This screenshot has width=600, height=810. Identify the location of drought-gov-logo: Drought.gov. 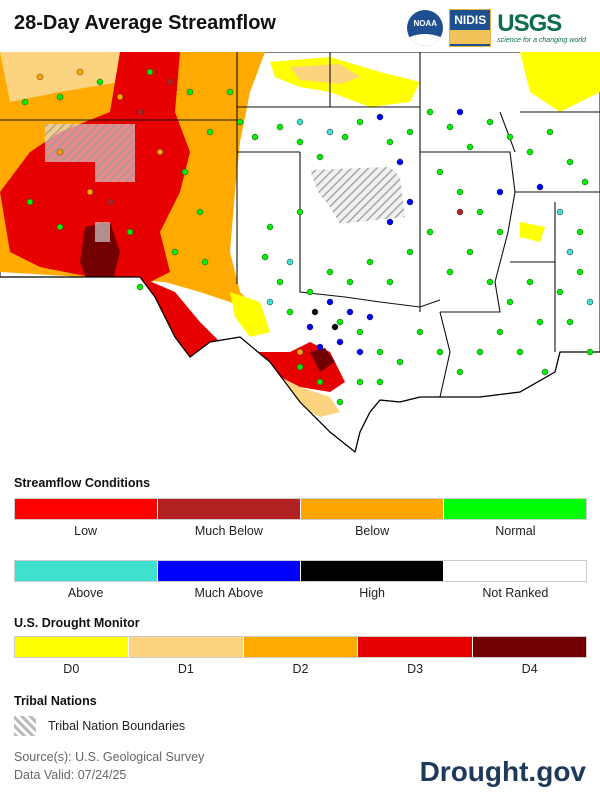
(502, 771).